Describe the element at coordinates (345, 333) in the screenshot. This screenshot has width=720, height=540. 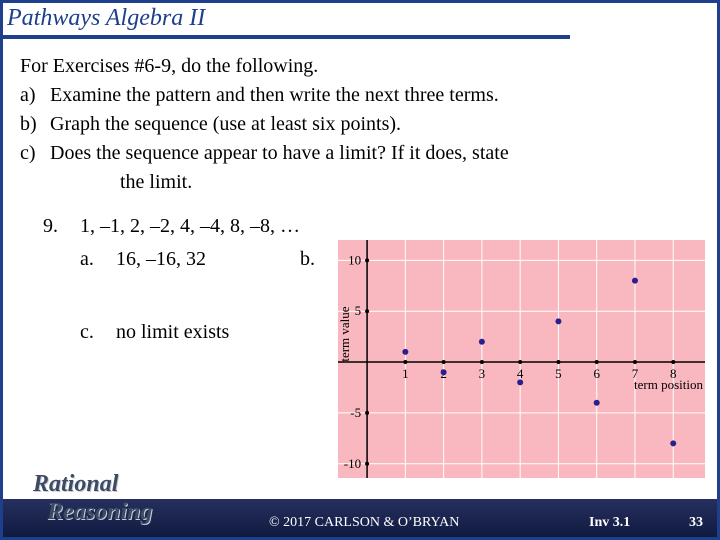
I see `y-axis-label: term value` at that location.